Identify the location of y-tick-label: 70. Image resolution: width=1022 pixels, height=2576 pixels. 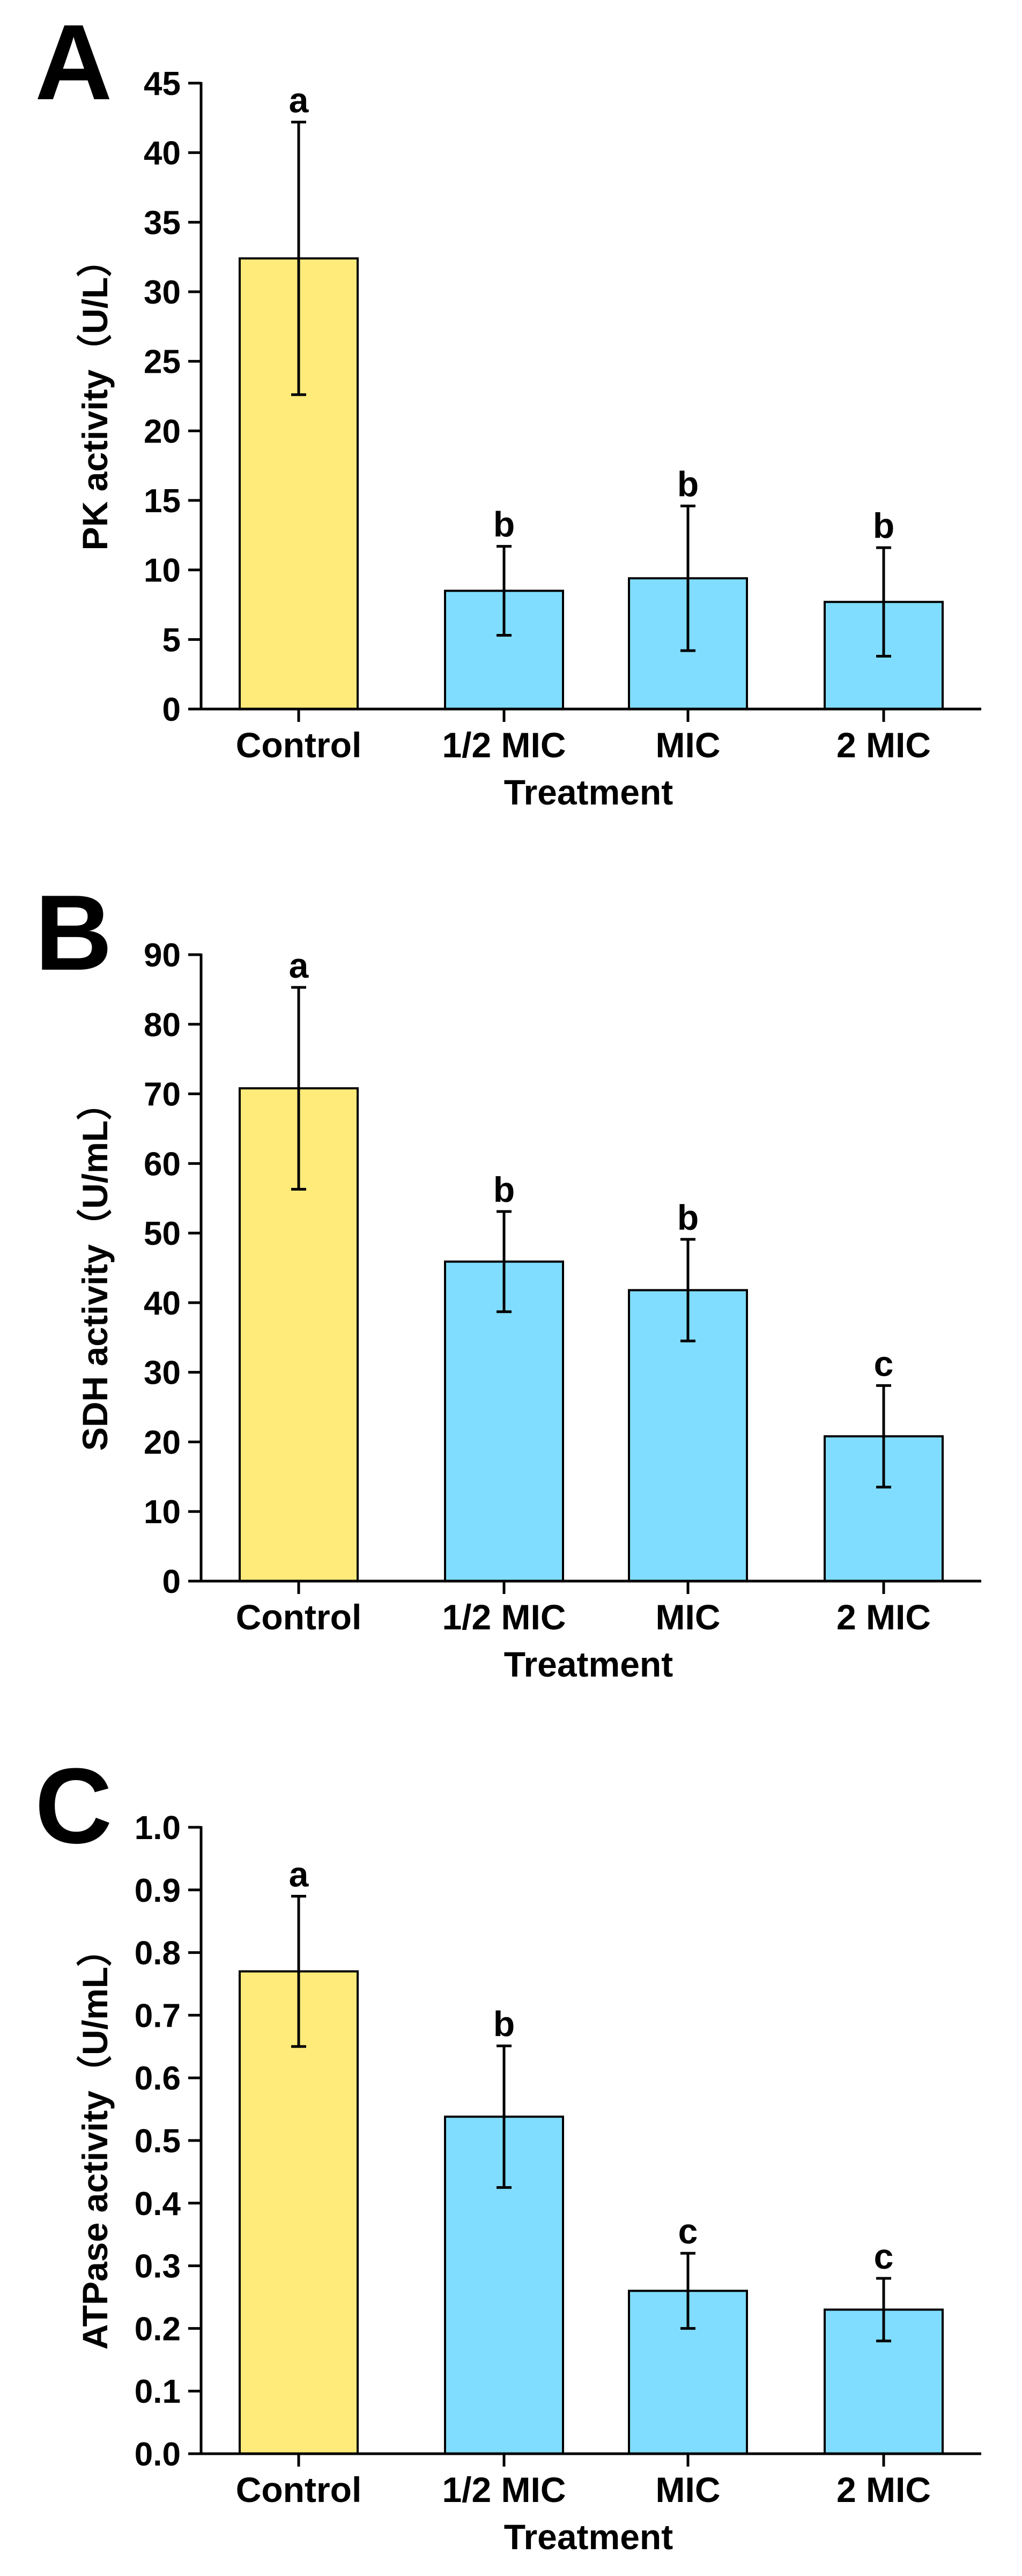
(162, 1094).